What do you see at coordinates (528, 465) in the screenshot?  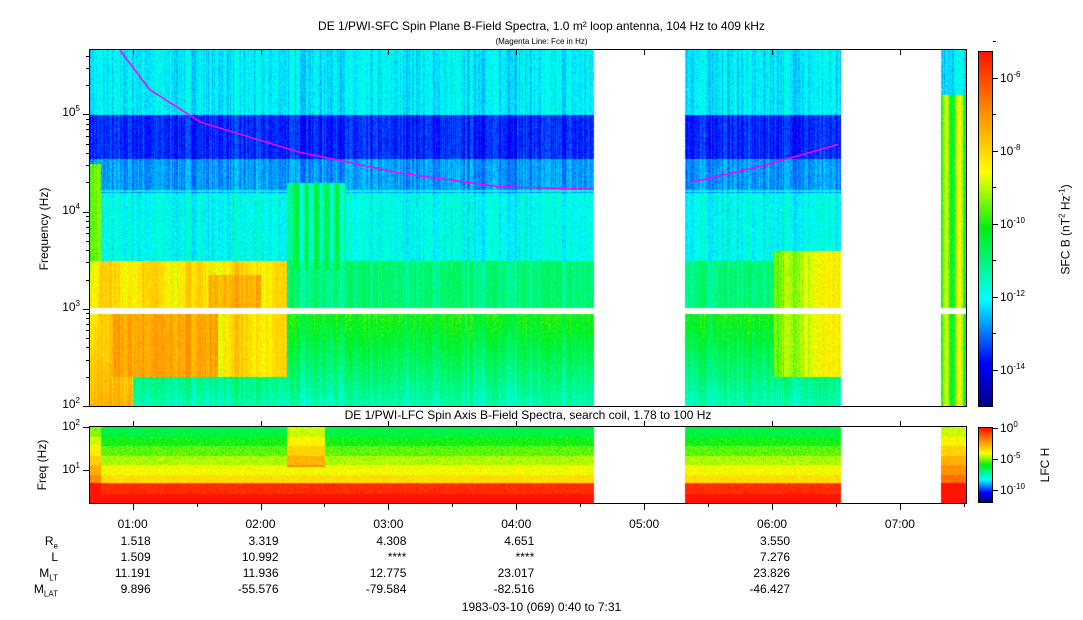 I see `lfc-spectrogram` at bounding box center [528, 465].